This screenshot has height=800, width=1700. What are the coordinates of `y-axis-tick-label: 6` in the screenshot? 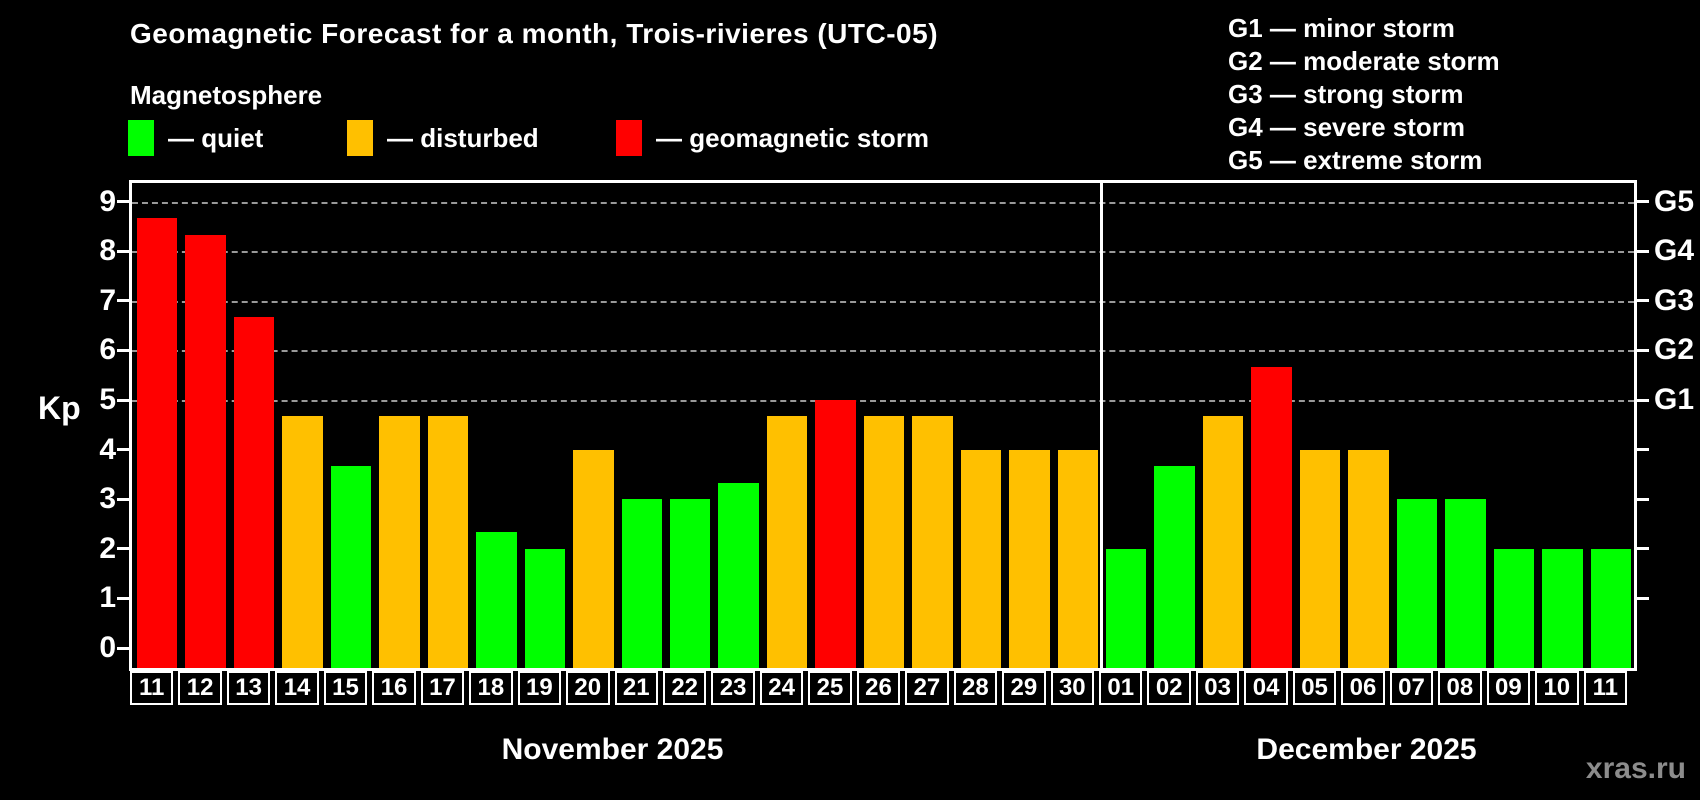 It's located at (107, 350).